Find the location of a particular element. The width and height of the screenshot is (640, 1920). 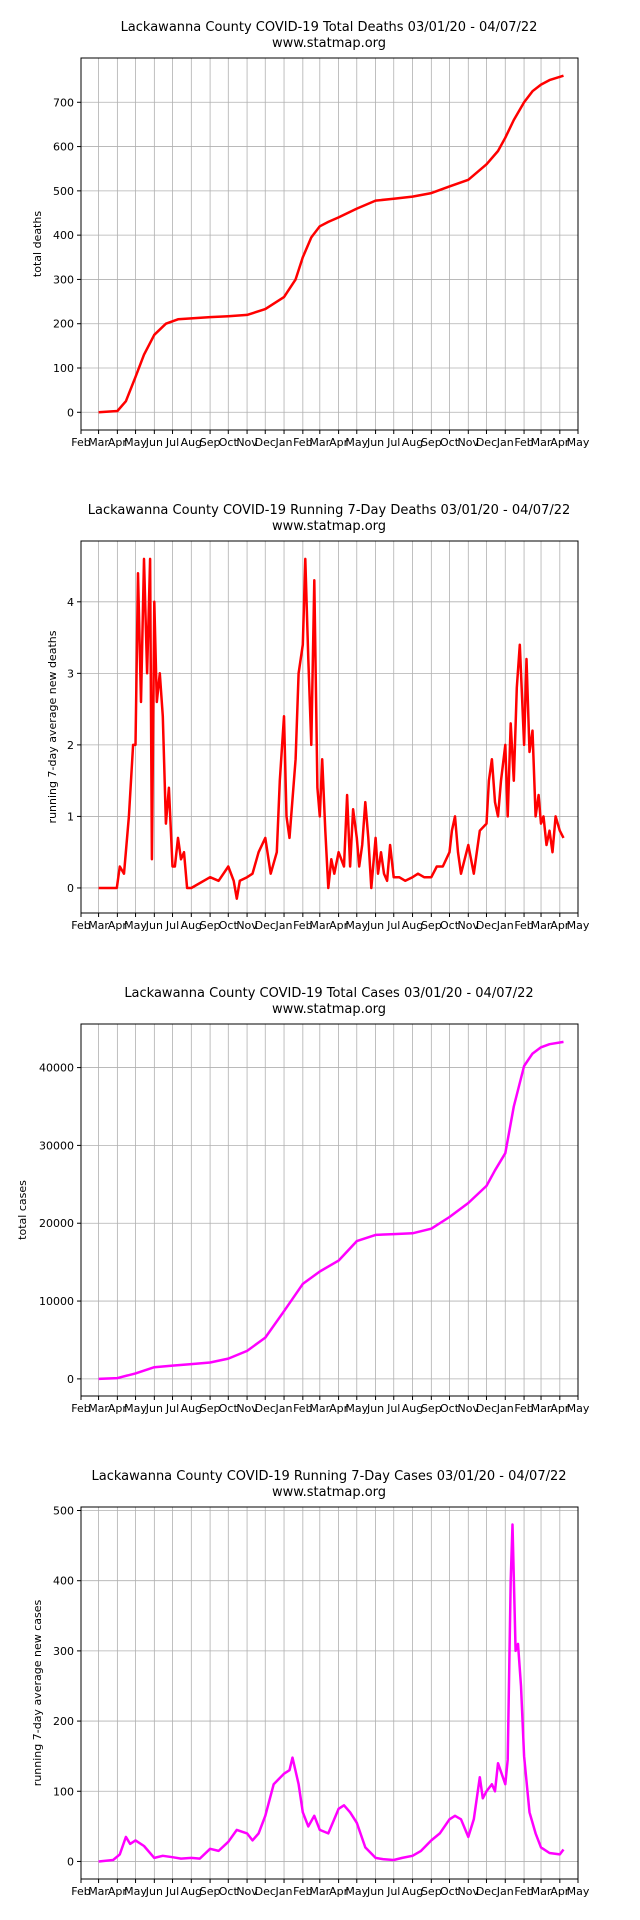

y-tick-label: 40000 is located at coordinates (56, 1068).